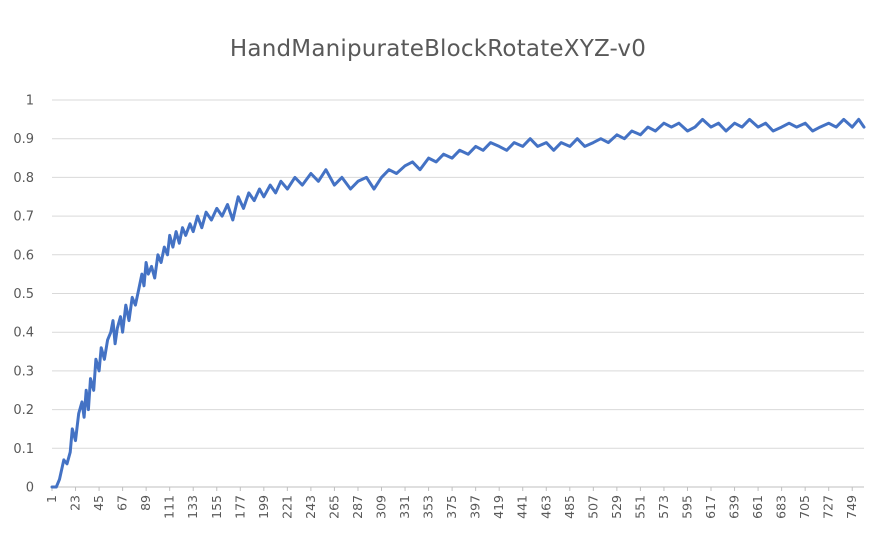 The image size is (876, 540). I want to click on x-tick-label: 397, so click(475, 507).